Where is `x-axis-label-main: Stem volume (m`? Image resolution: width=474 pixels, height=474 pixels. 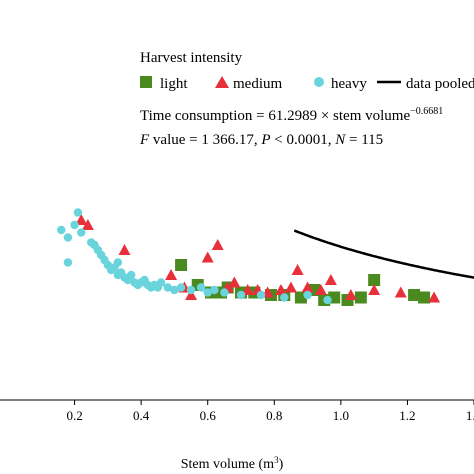
x-axis-label-main: Stem volume (m is located at coordinates (227, 464).